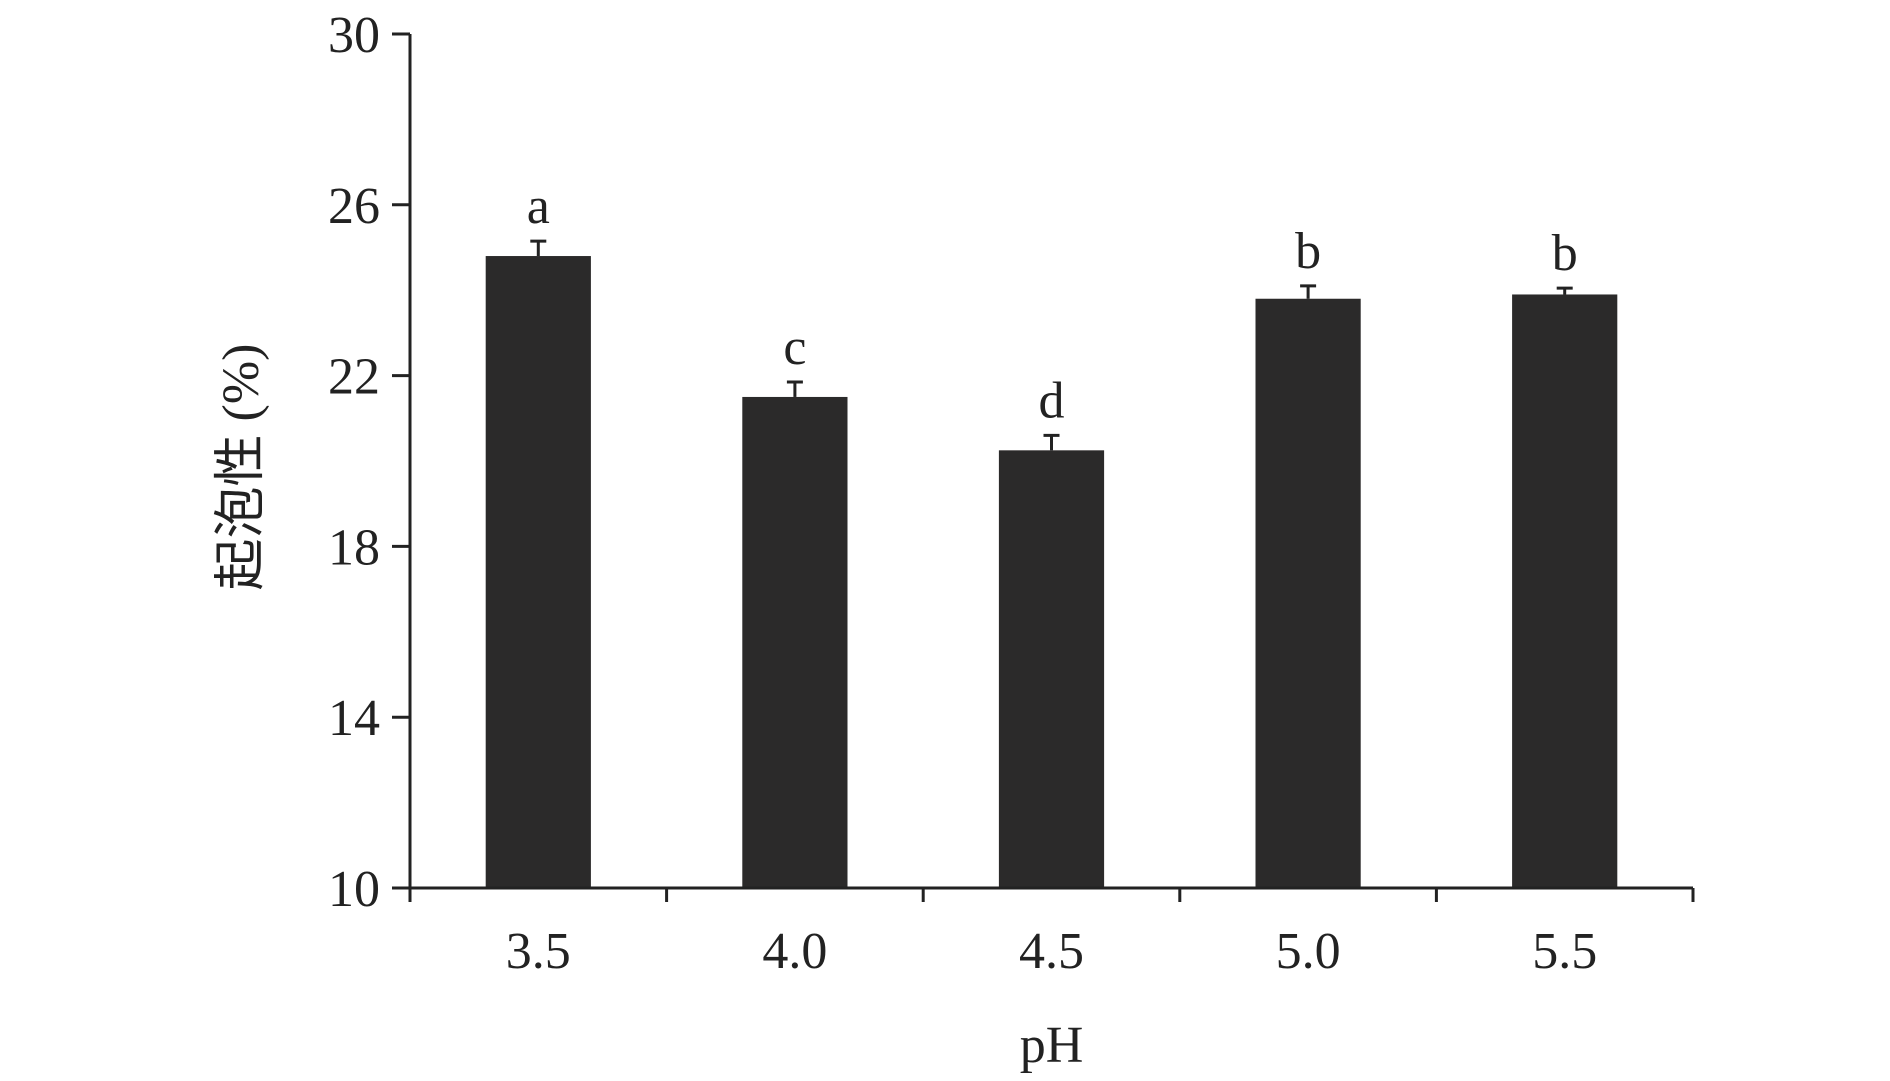 Image resolution: width=1890 pixels, height=1081 pixels. I want to click on x-tick-label: 4.0, so click(794, 951).